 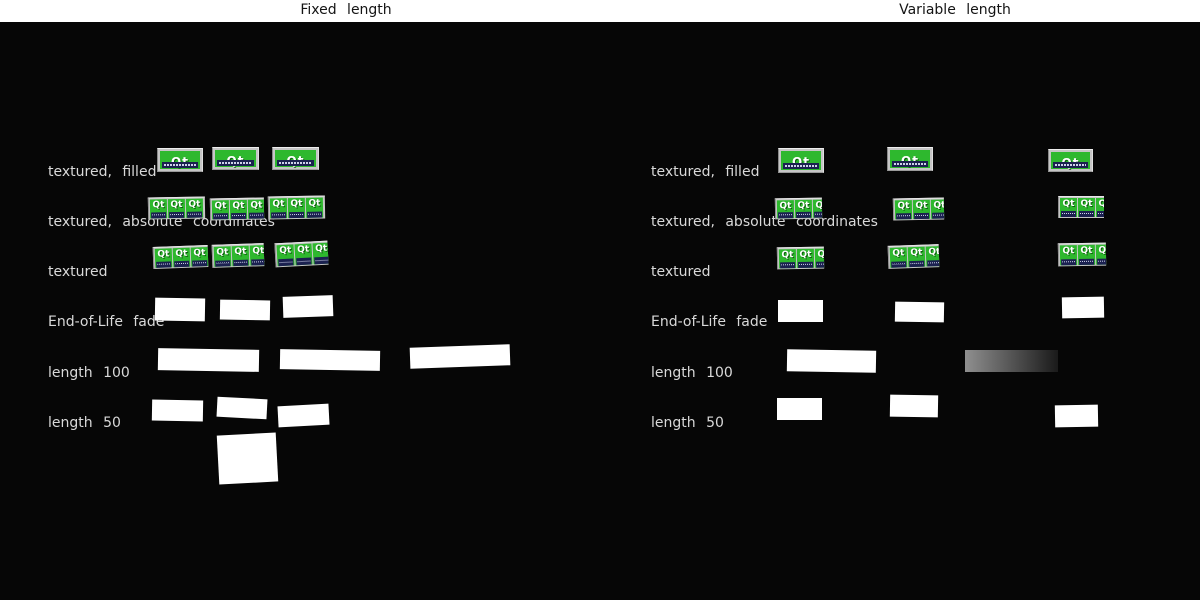 What do you see at coordinates (346, 10) in the screenshot?
I see `column-title-fixed-length: Fixed length` at bounding box center [346, 10].